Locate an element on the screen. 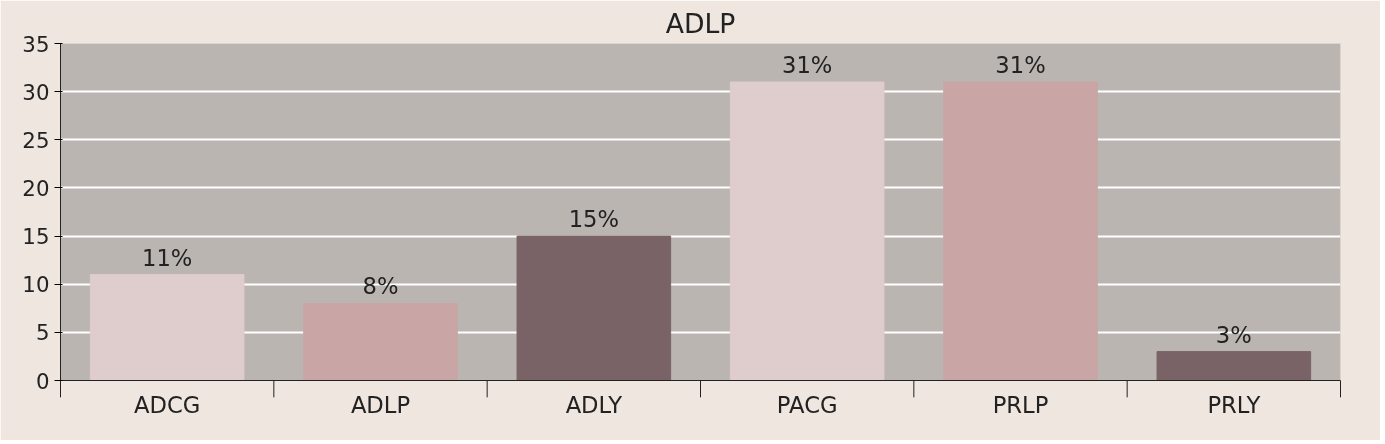 The height and width of the screenshot is (444, 1385). x-tick-label: PRLP is located at coordinates (1020, 404).